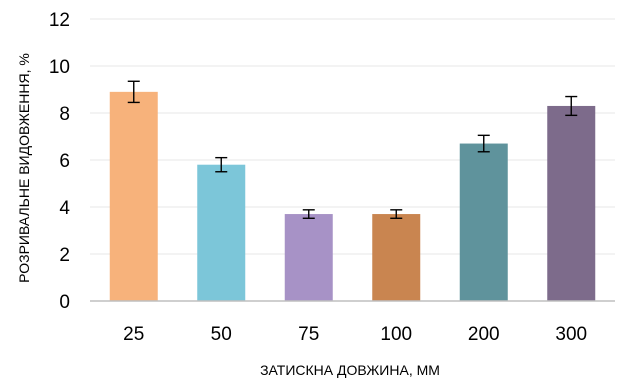 This screenshot has width=618, height=385. I want to click on x-tick-label: 100, so click(396, 334).